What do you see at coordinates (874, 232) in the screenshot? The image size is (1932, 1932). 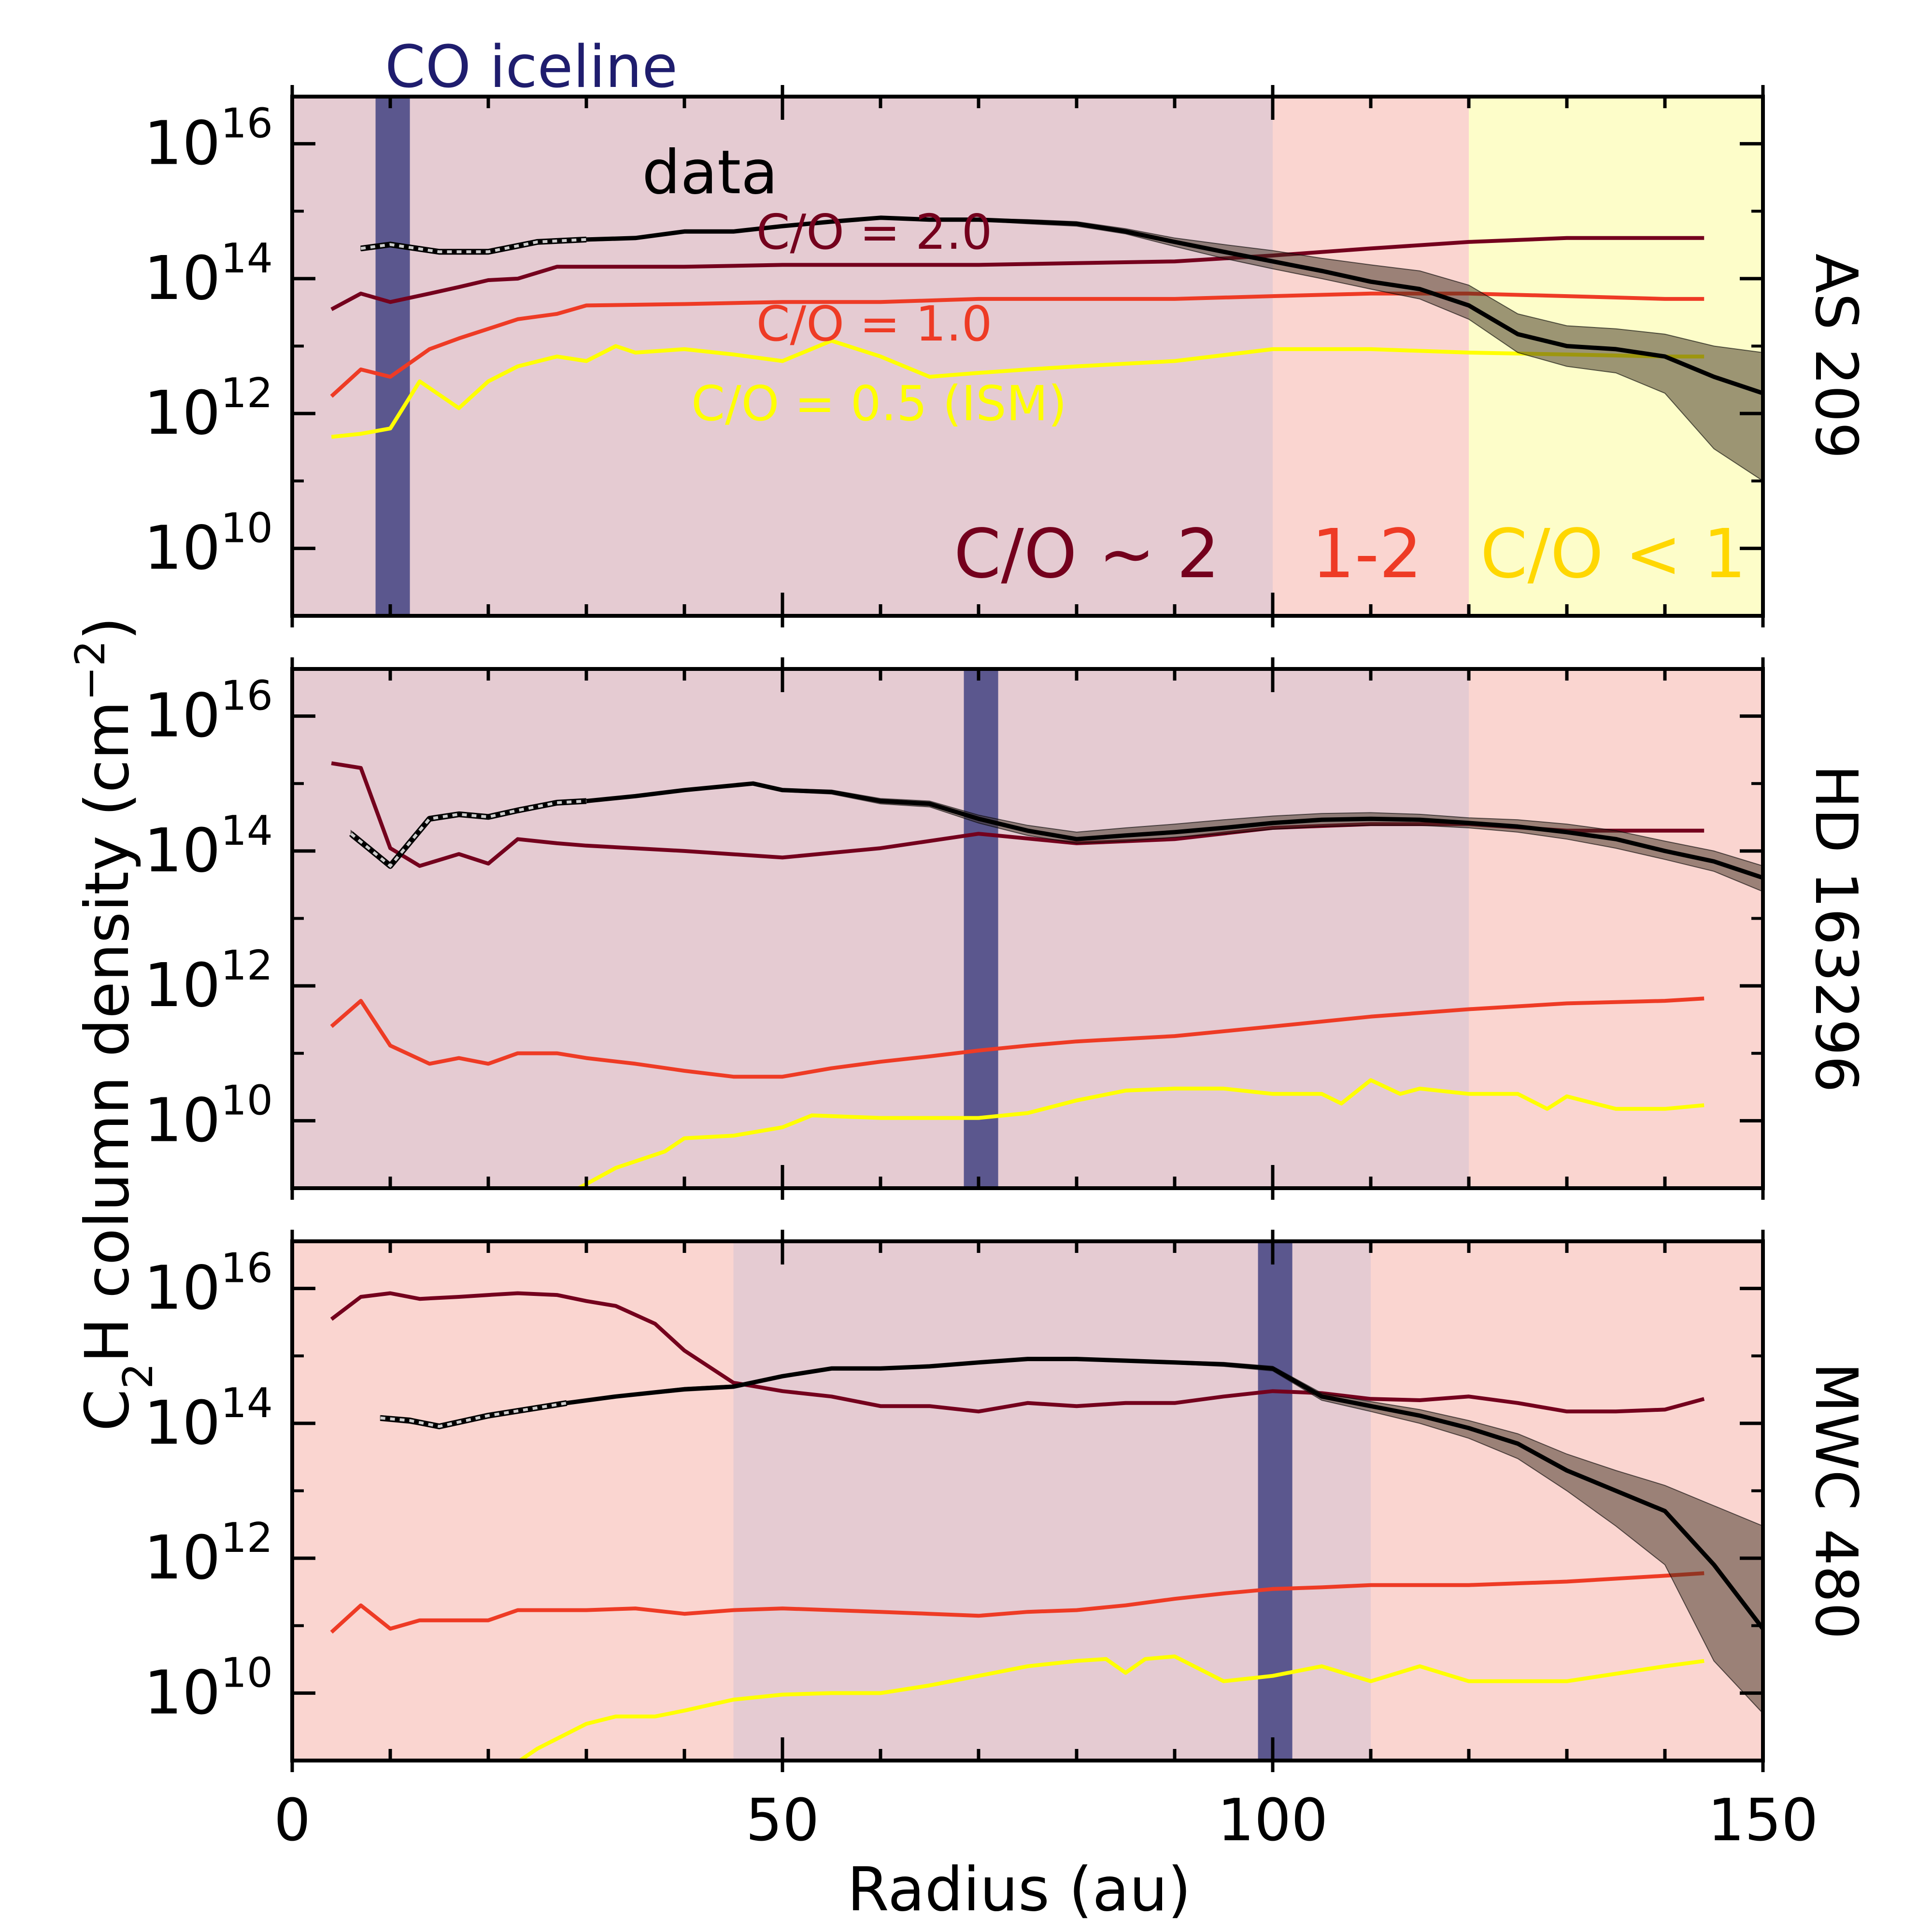 I see `annotation-co2: C/O = 2.0` at bounding box center [874, 232].